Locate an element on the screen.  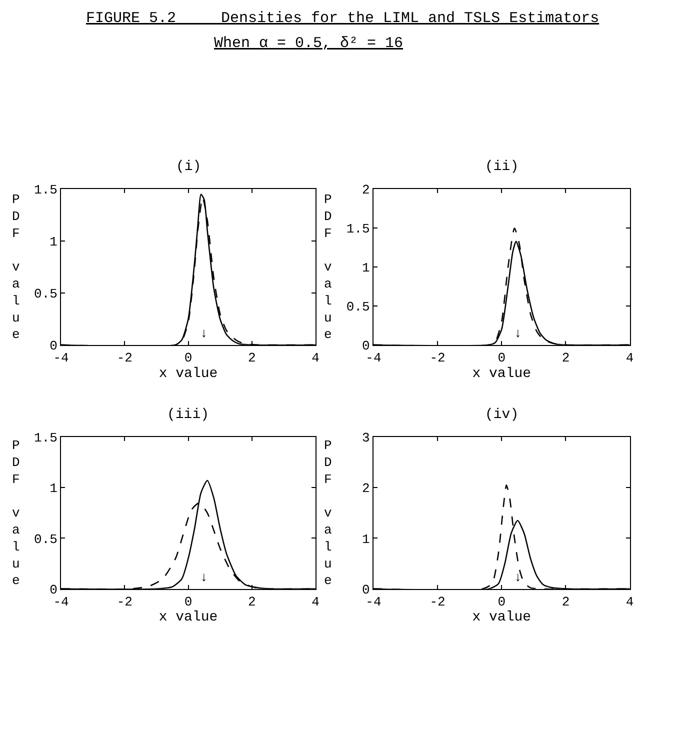
chart-title: (i) is located at coordinates (189, 167).